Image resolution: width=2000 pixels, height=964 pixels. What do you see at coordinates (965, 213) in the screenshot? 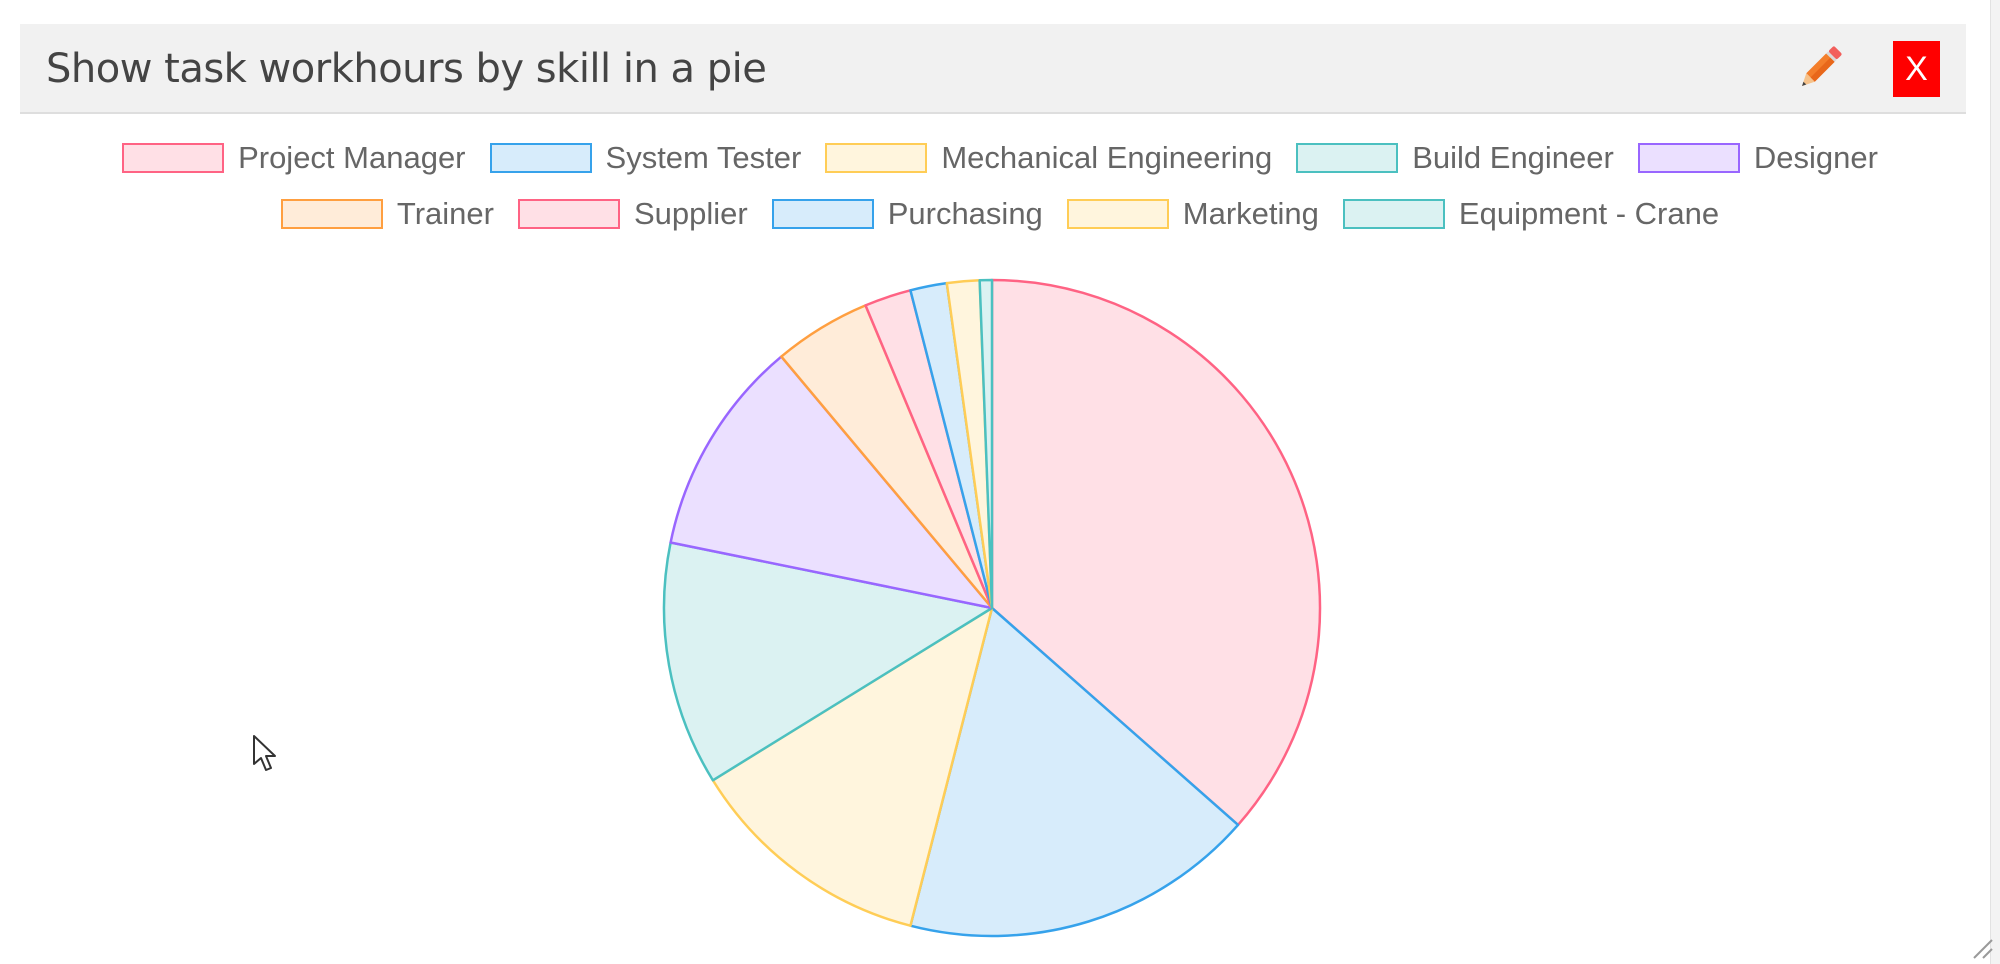
I see `legend-label: Purchasing` at bounding box center [965, 213].